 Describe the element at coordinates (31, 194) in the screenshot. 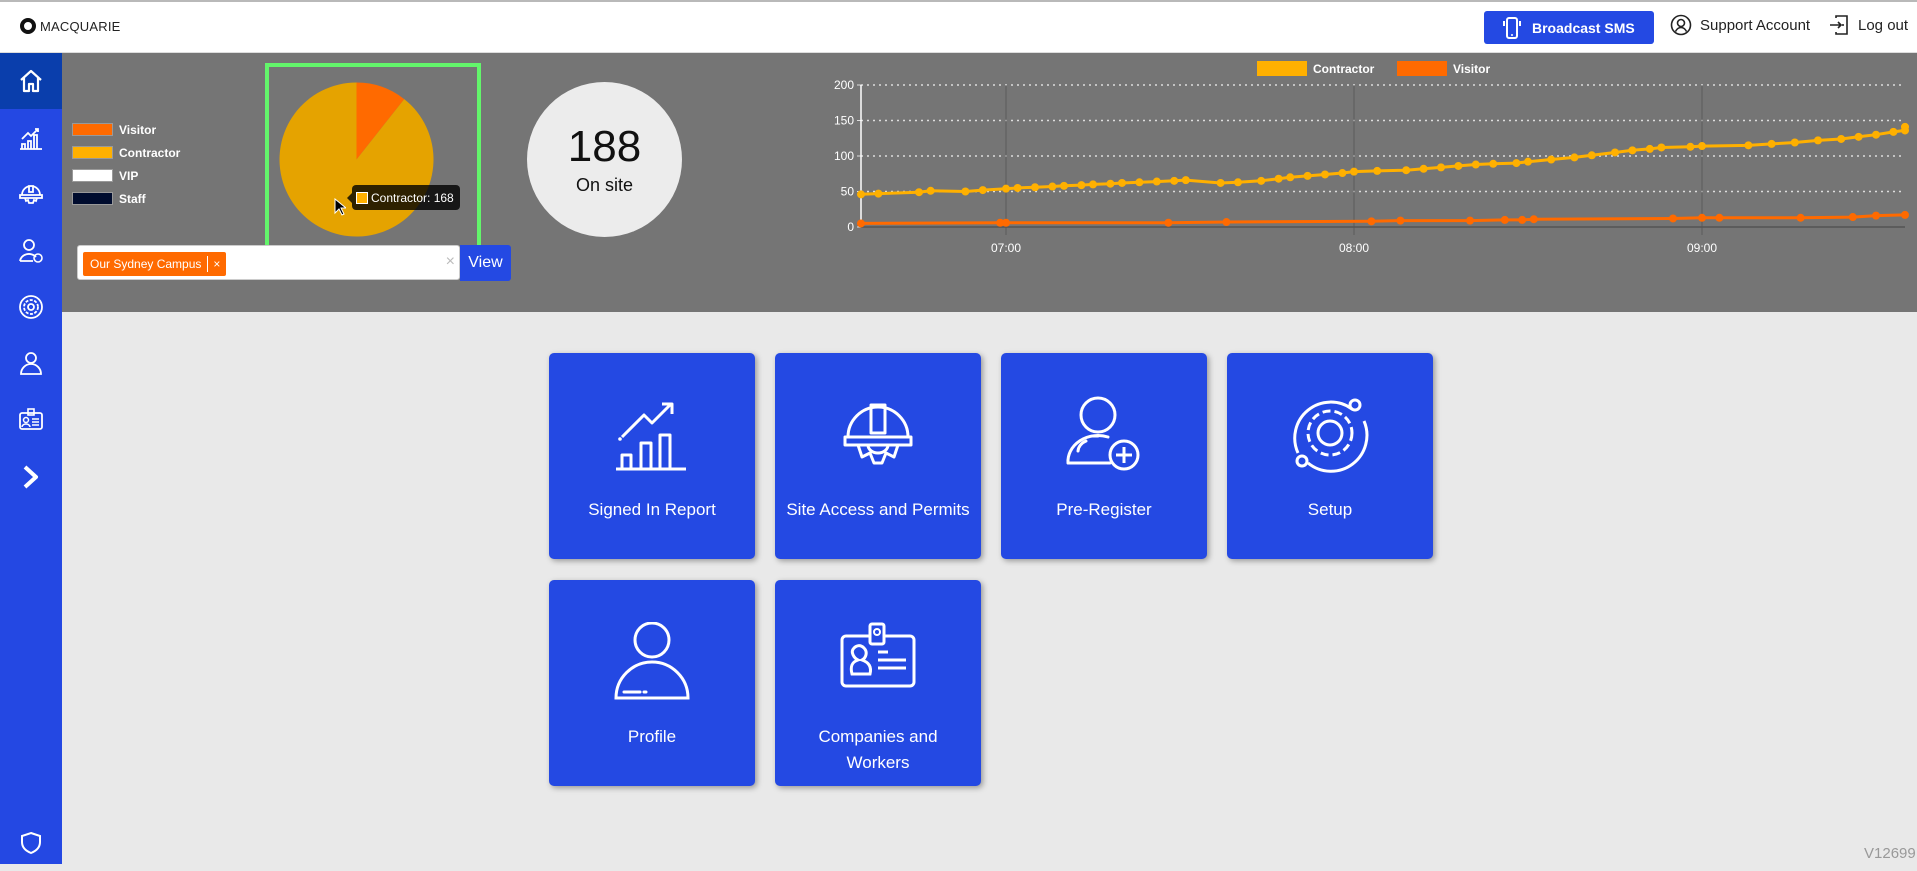

I see `sidebar-item-site-access` at that location.